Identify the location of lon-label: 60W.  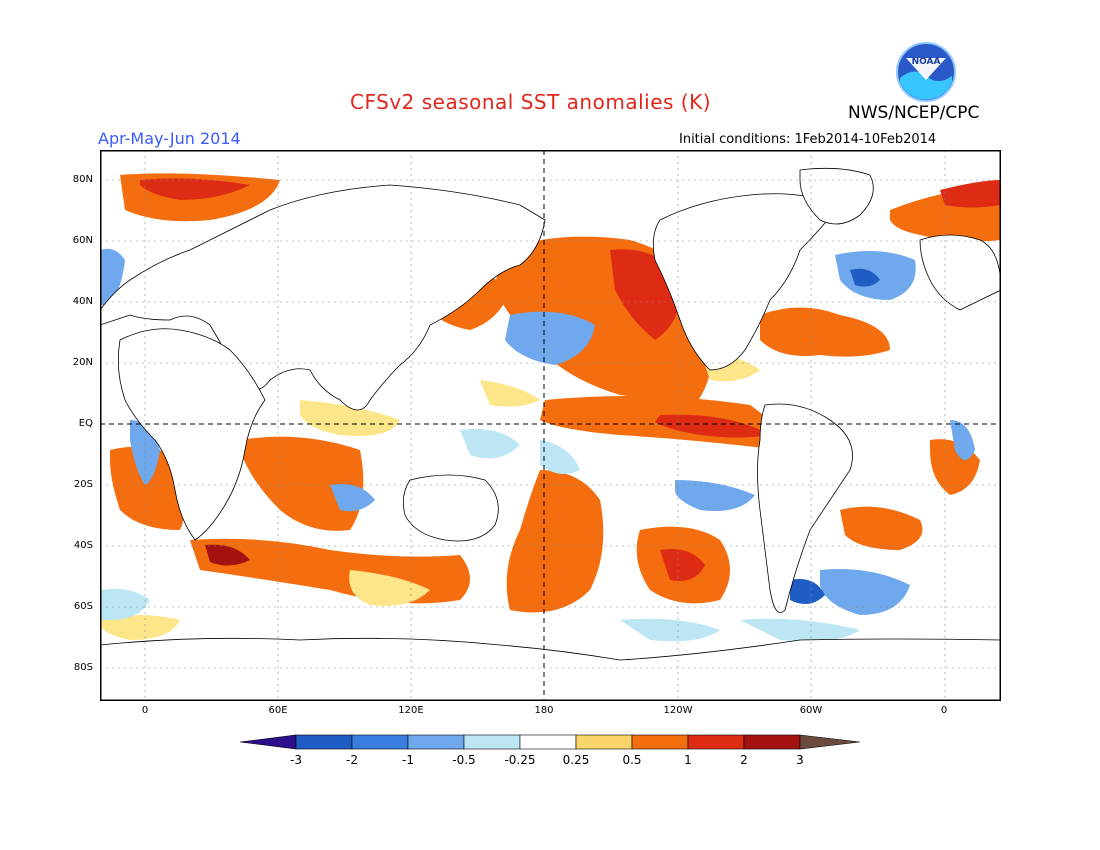
(811, 710).